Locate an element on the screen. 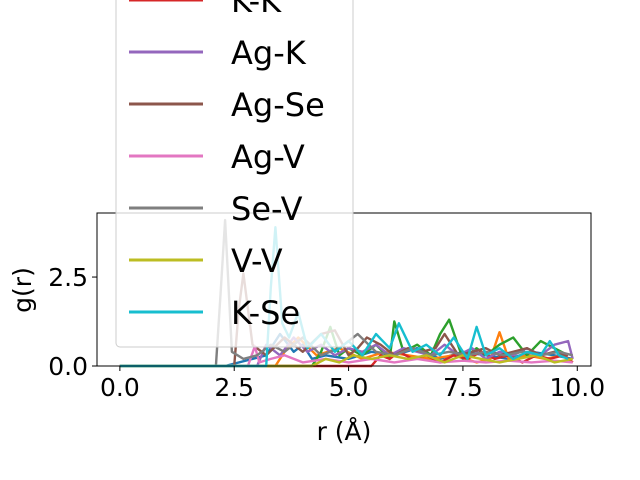 The image size is (640, 480). x-tick-label: 5.0 is located at coordinates (349, 387).